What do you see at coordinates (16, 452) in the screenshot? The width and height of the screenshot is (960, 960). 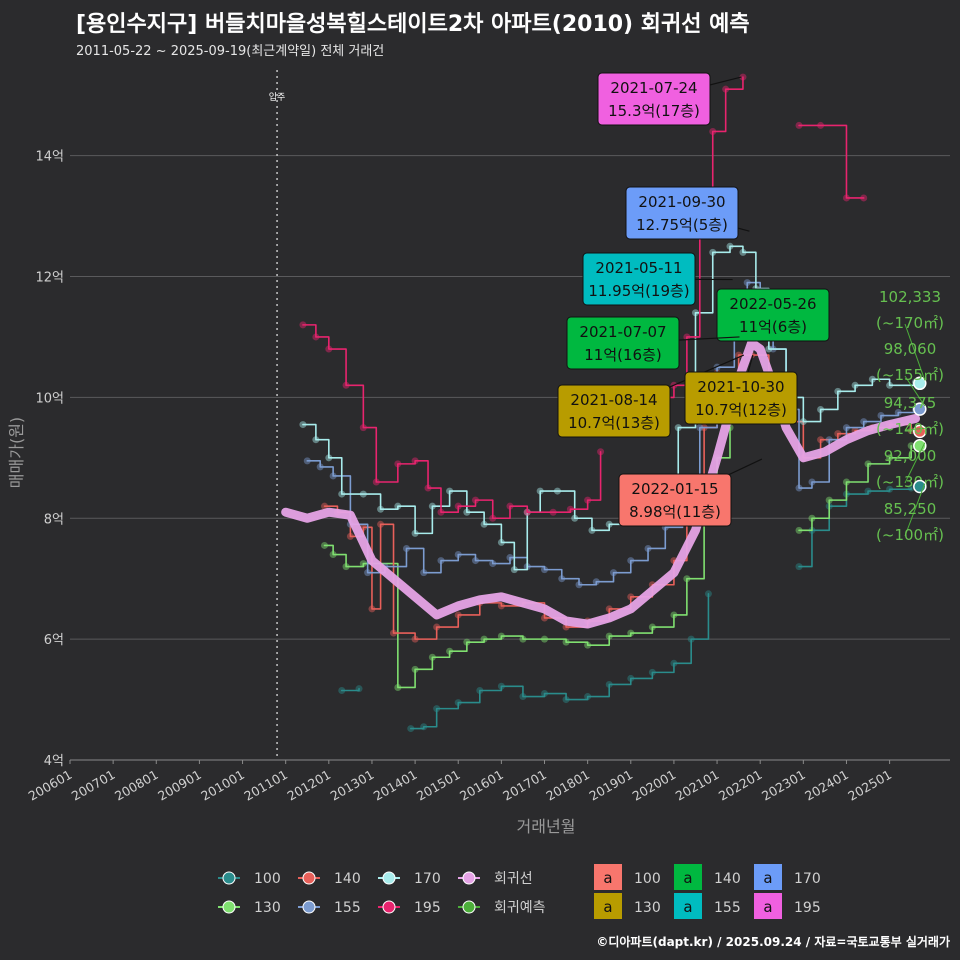 I see `y-axis-label: 매매가(원)` at bounding box center [16, 452].